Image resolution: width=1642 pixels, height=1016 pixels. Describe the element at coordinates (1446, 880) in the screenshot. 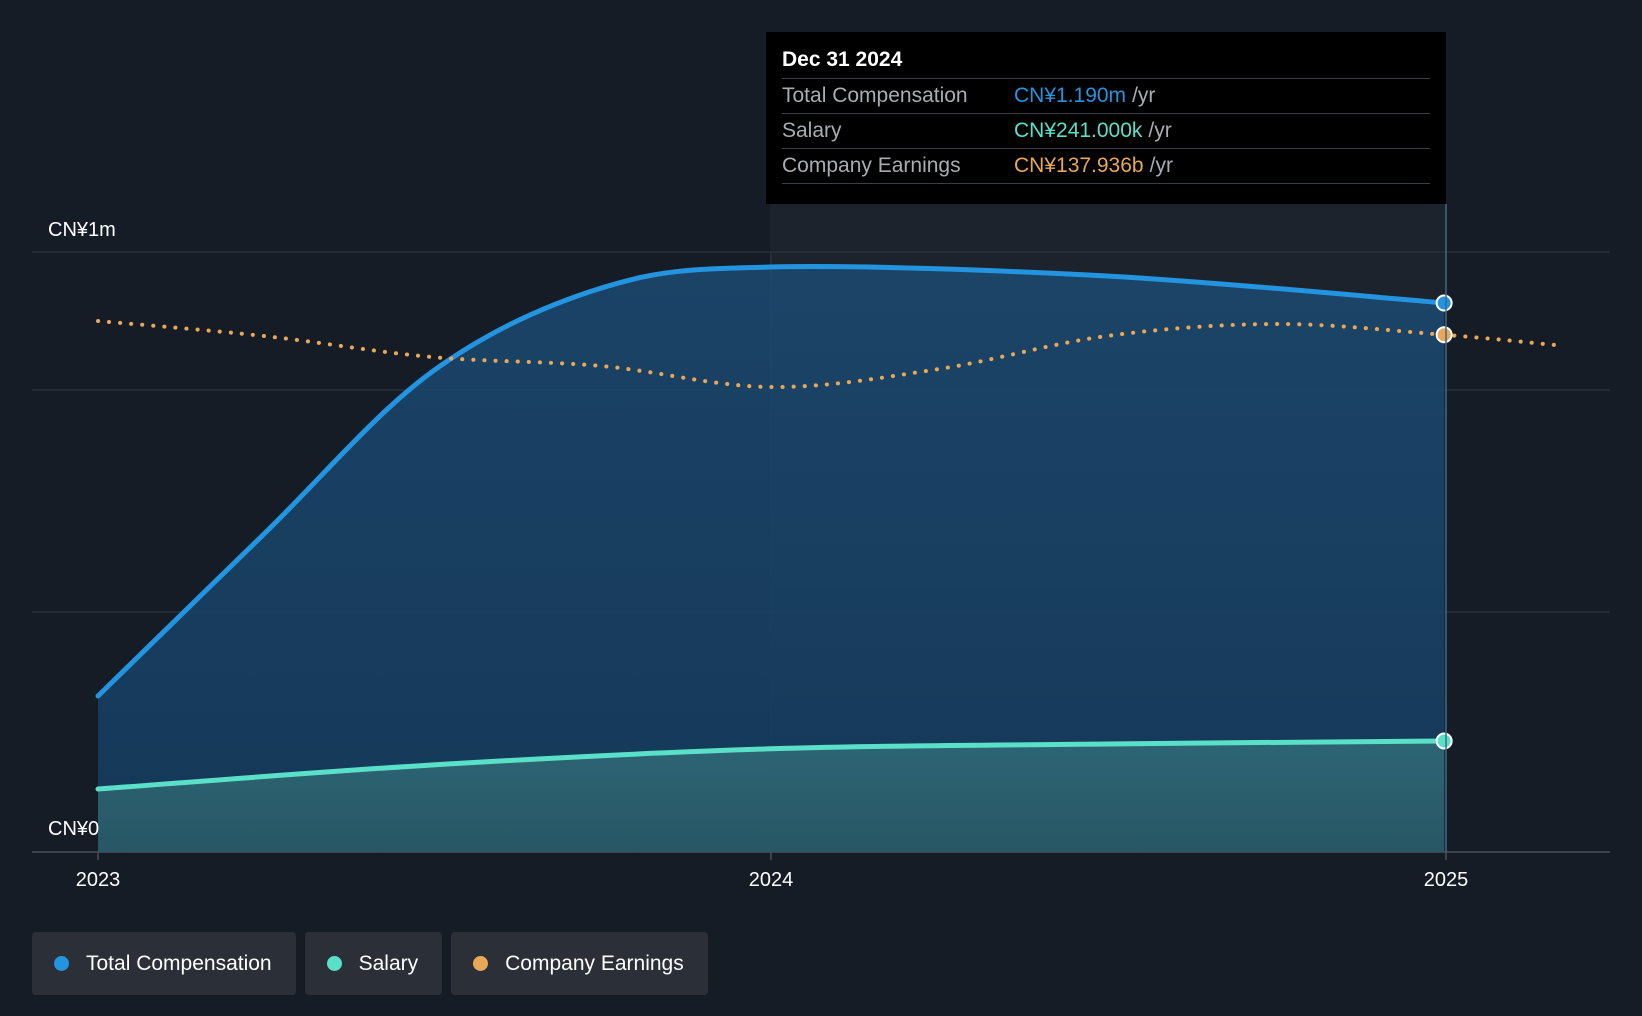

I see `x-tick-2025: 2025` at that location.